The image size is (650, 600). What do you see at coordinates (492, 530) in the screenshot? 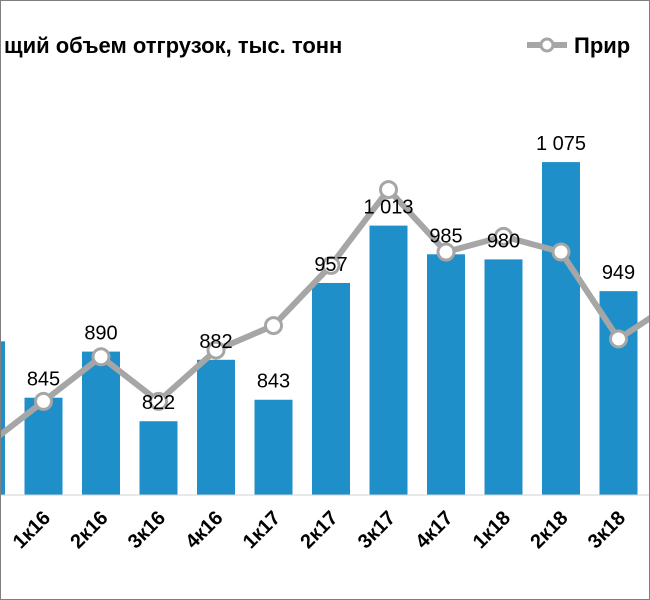
I see `x-tick-label: 1к18` at bounding box center [492, 530].